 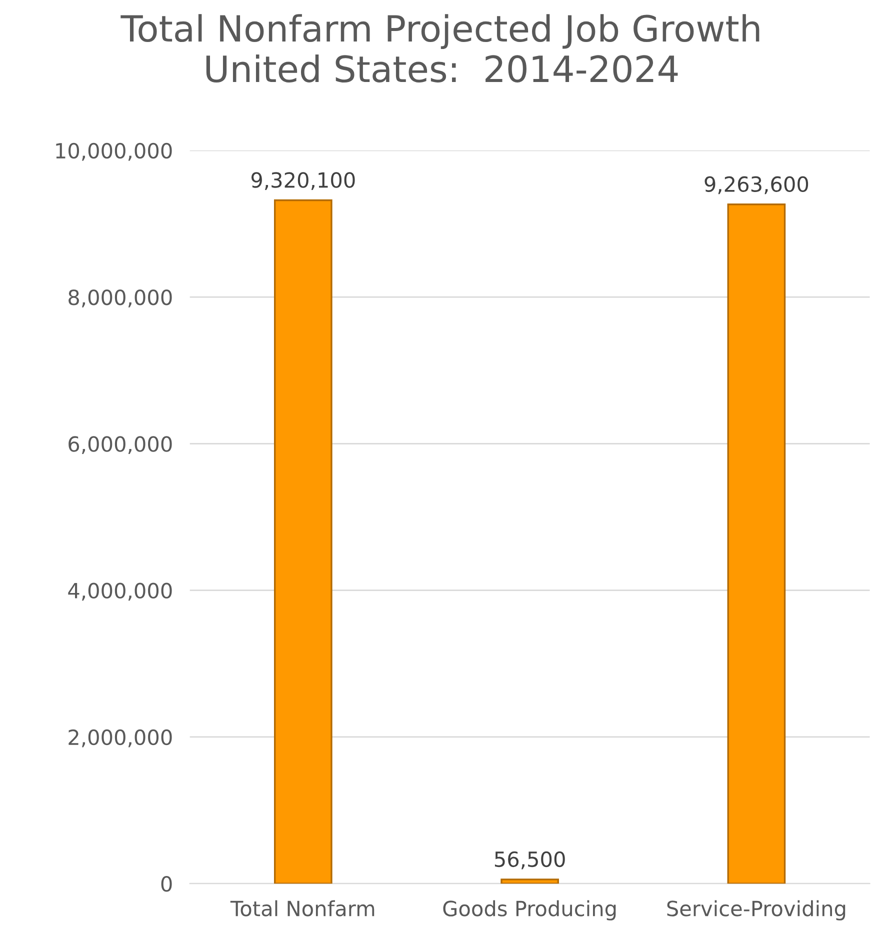 What do you see at coordinates (756, 910) in the screenshot?
I see `x-tick-label: Service-Providing` at bounding box center [756, 910].